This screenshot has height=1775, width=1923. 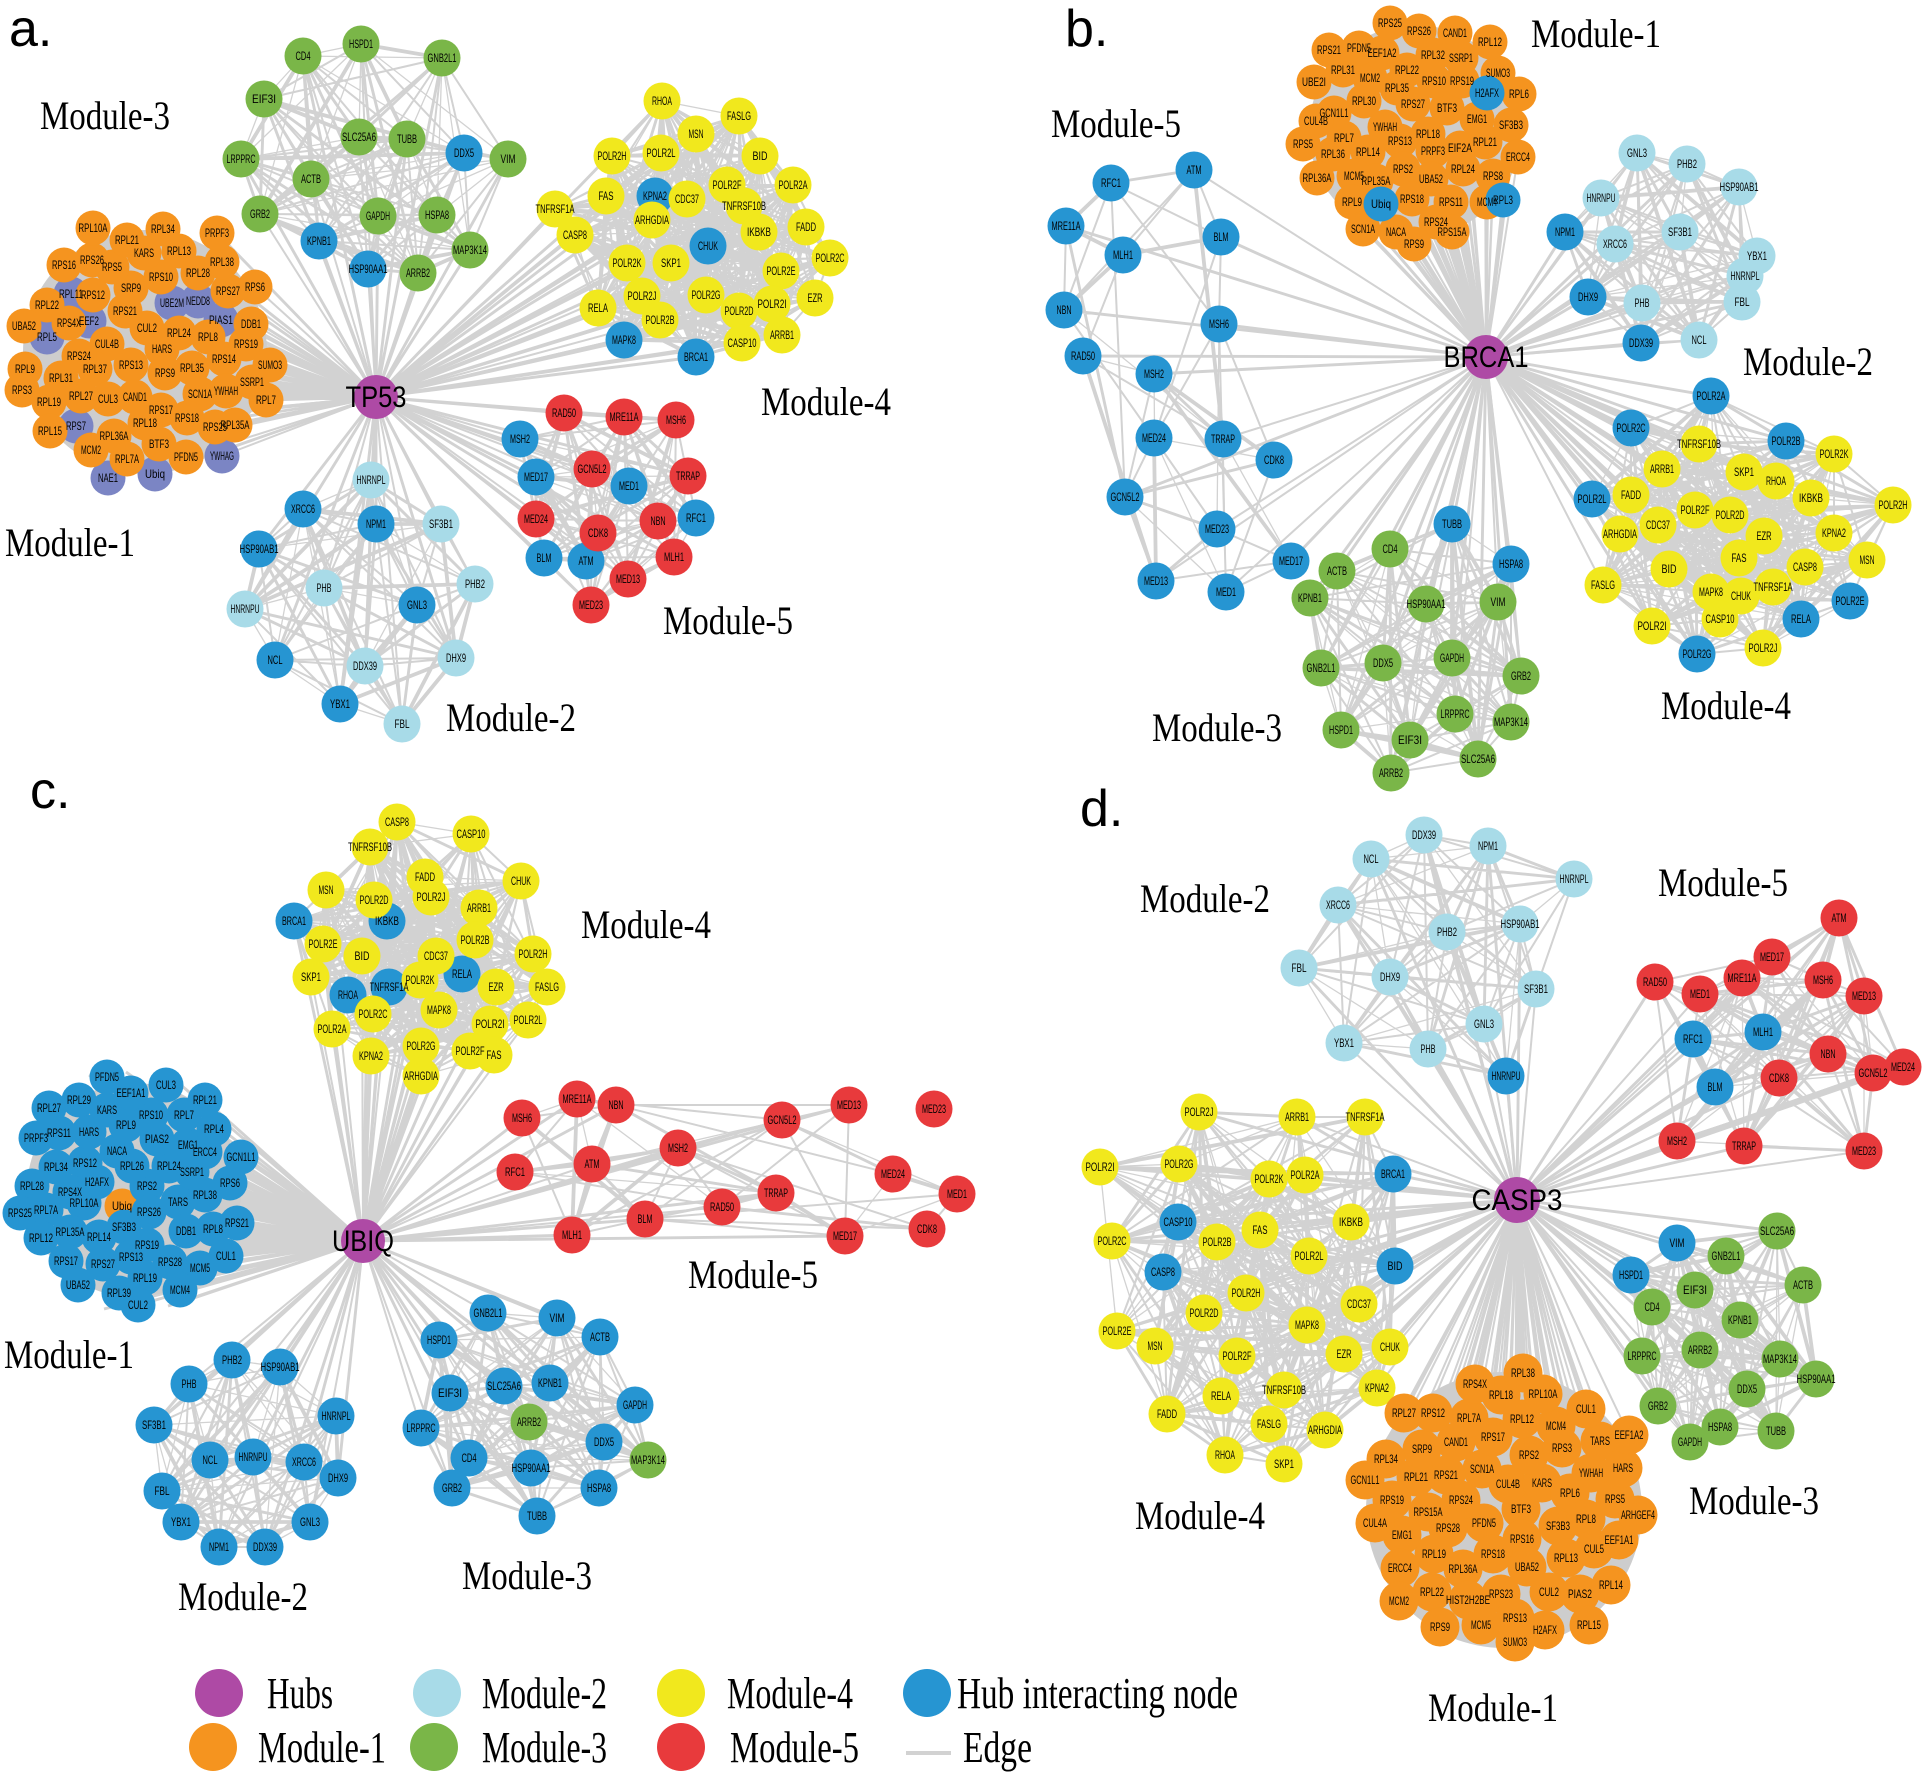 I want to click on svg-text: SSRP1, so click(x=252, y=382).